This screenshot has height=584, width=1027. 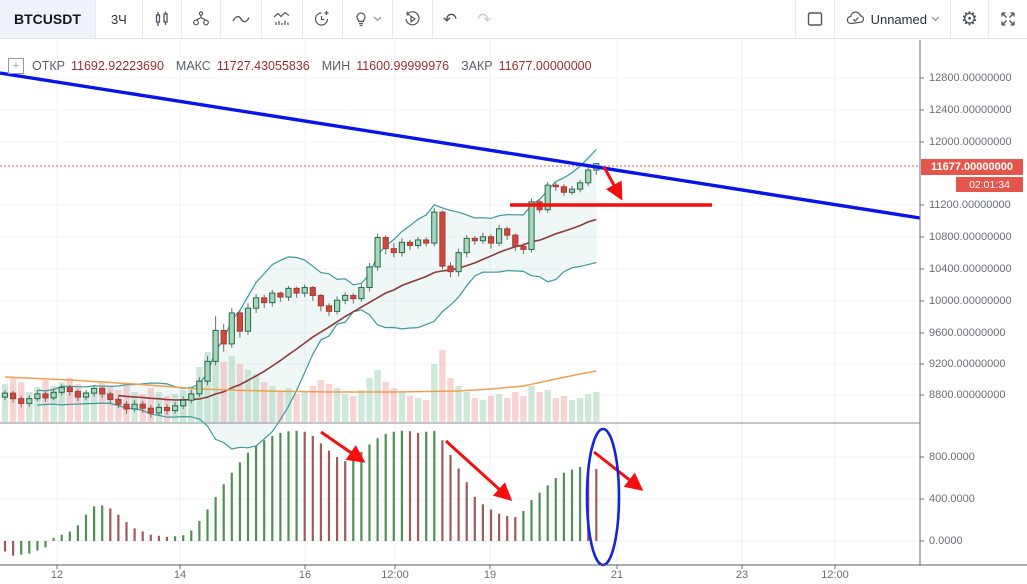 I want to click on indicator-tick-label: 800.0000, so click(x=952, y=457).